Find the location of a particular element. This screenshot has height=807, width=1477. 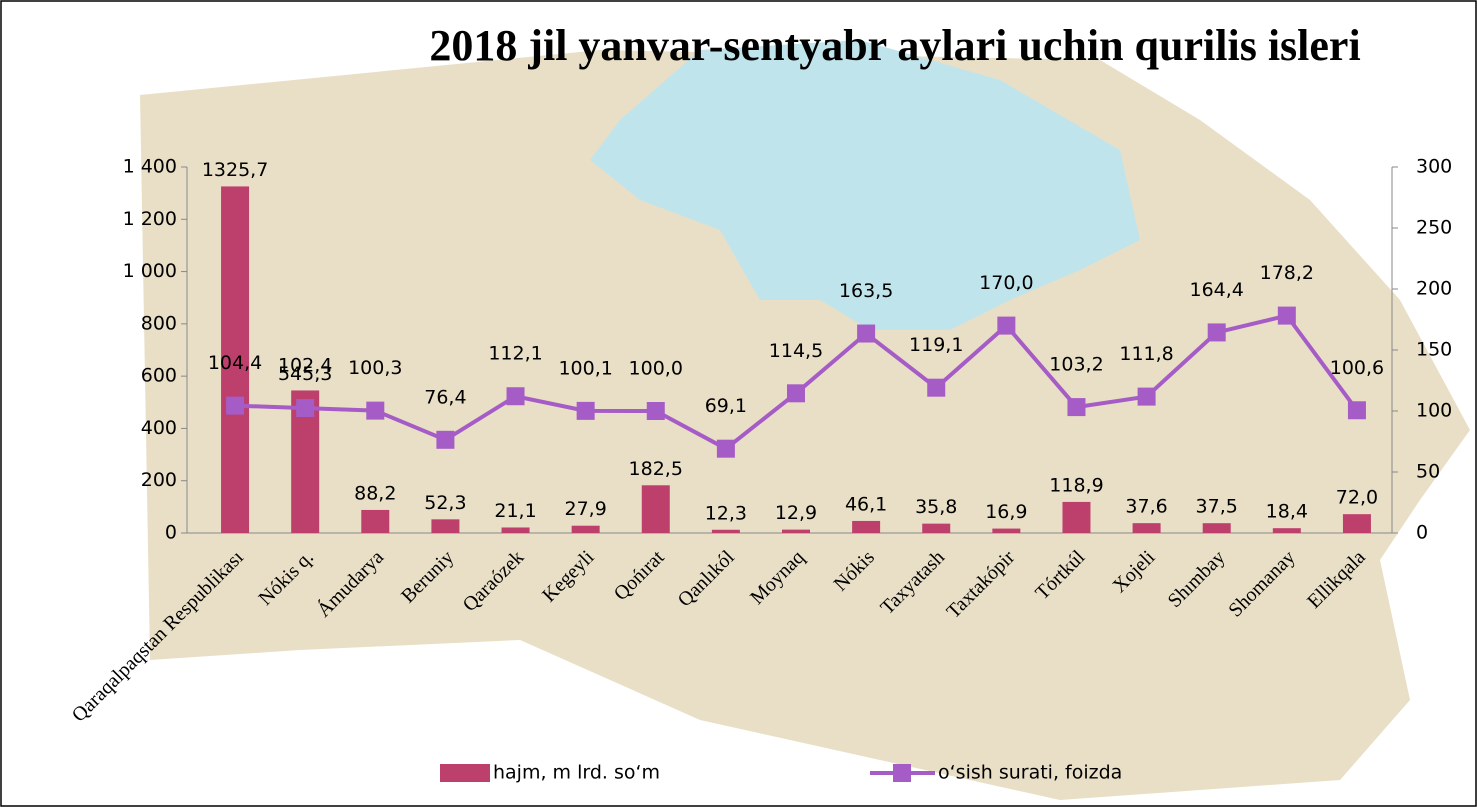

line-value-label: 164,4 is located at coordinates (1217, 290).